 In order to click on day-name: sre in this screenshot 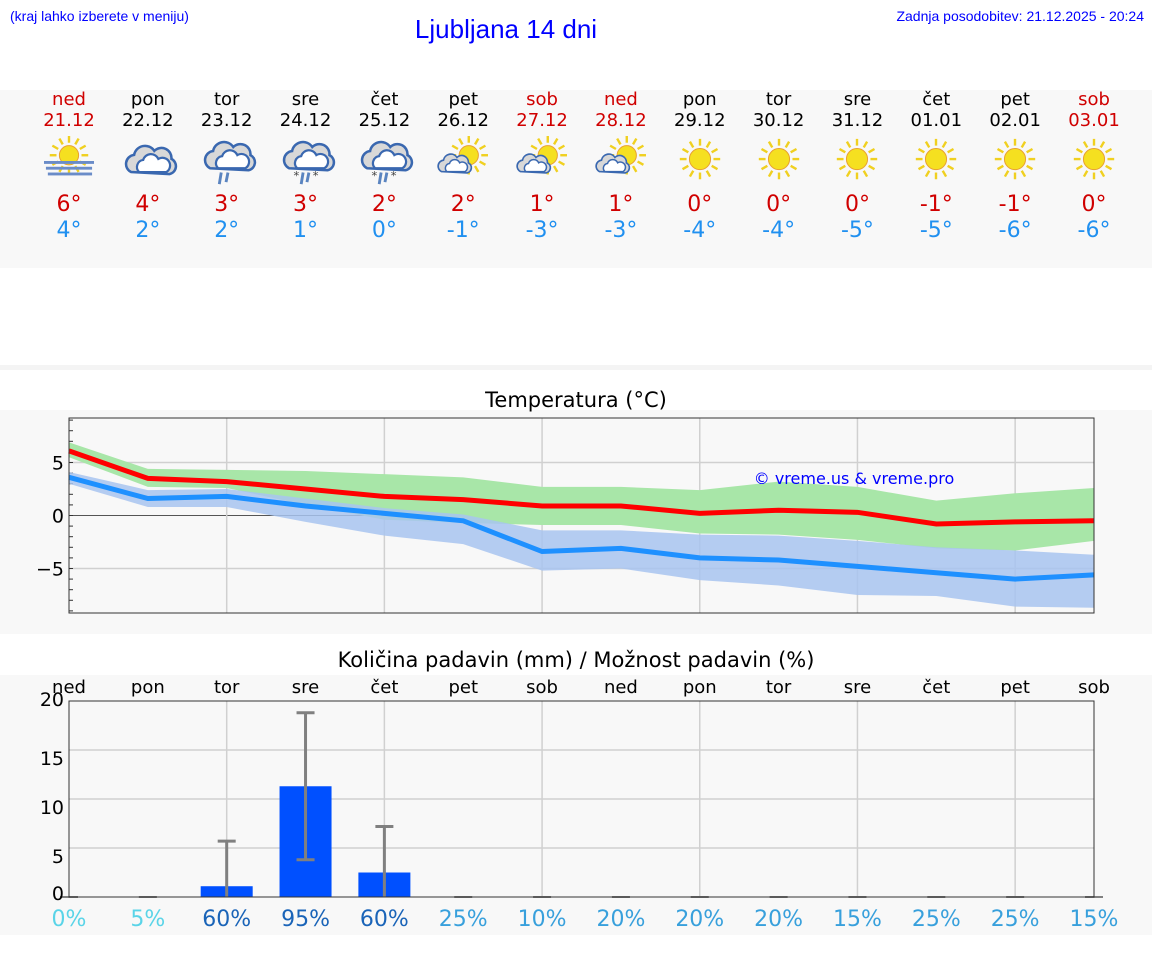, I will do `click(857, 99)`.